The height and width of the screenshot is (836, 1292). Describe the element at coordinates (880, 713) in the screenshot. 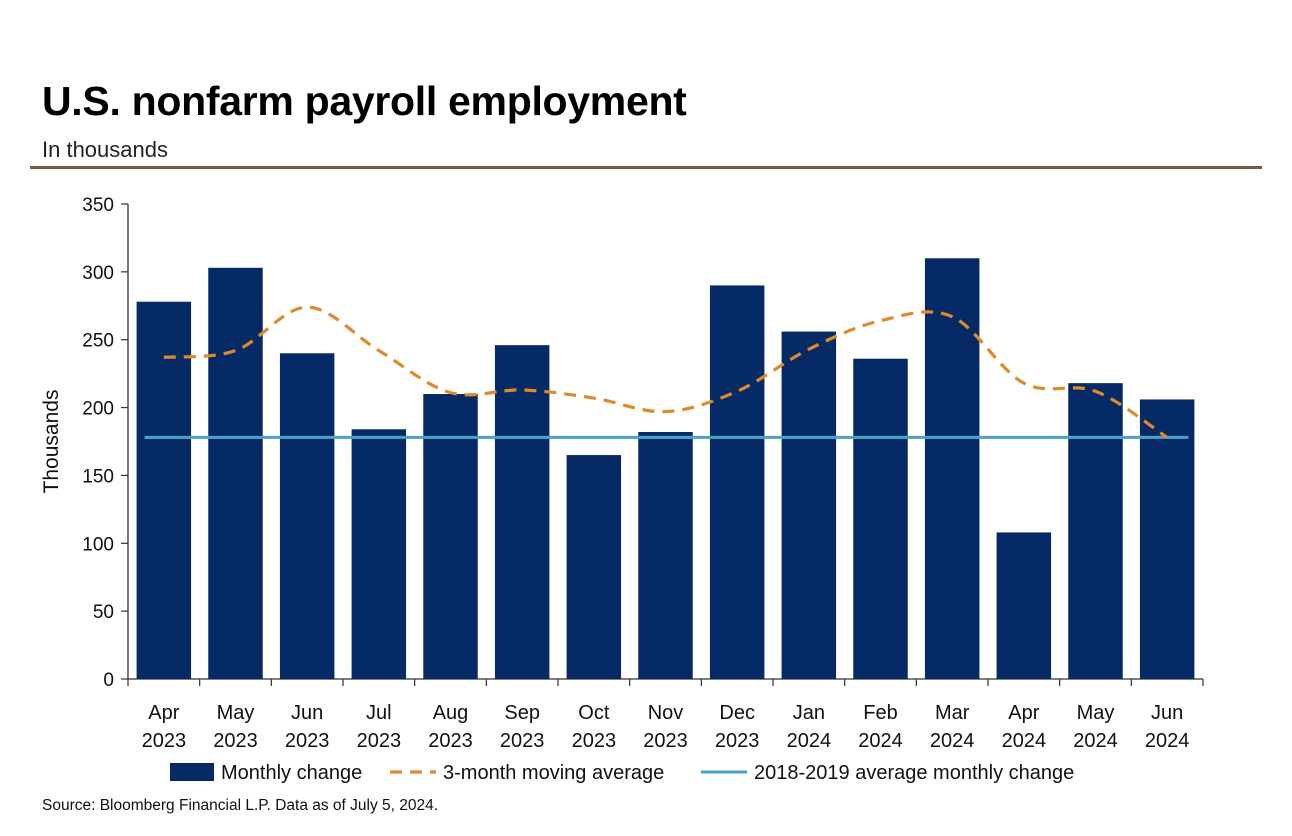

I see `x-tick-label-month: Feb` at that location.